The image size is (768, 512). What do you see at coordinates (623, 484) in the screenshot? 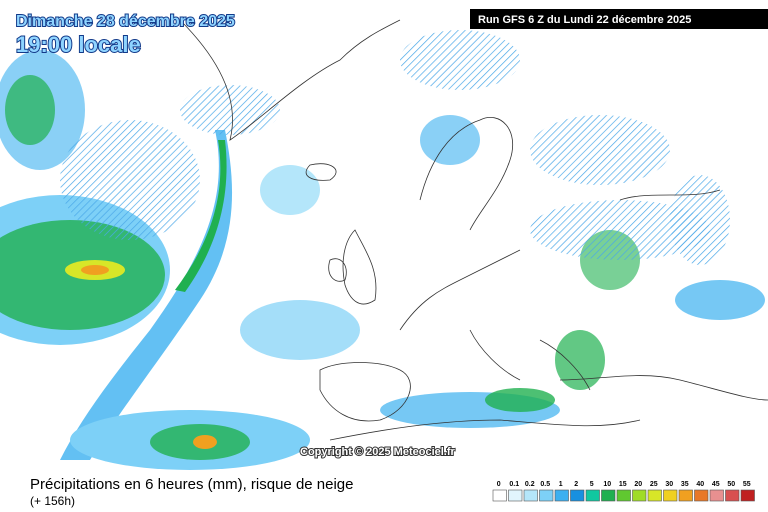
I see `legend-label: 15` at bounding box center [623, 484].